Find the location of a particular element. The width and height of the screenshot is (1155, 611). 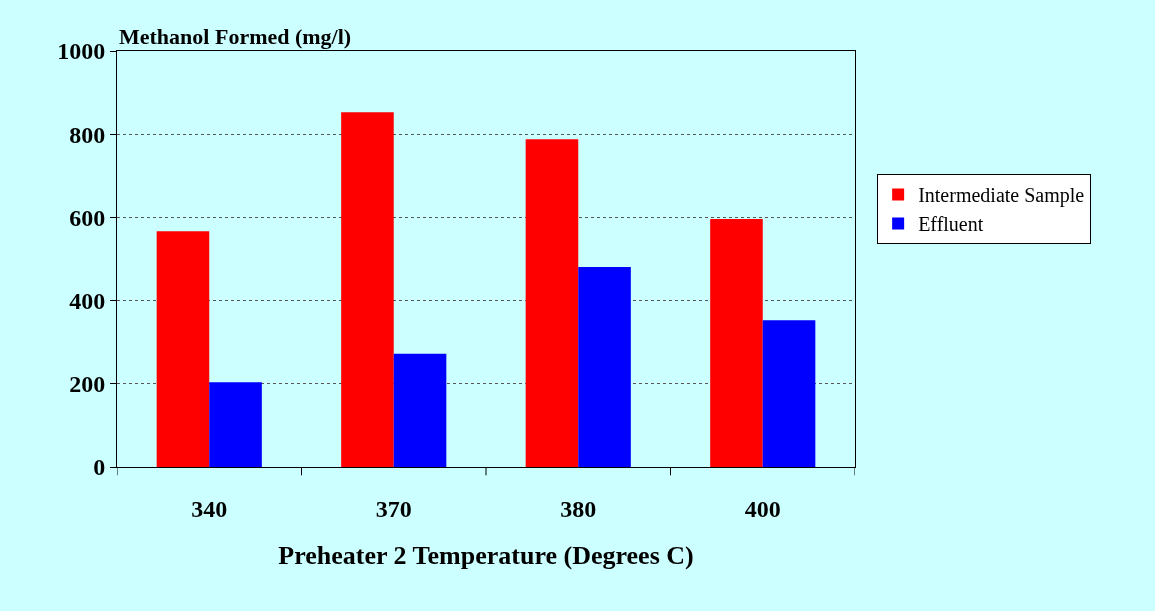

x-tick-label: 400 is located at coordinates (762, 508).